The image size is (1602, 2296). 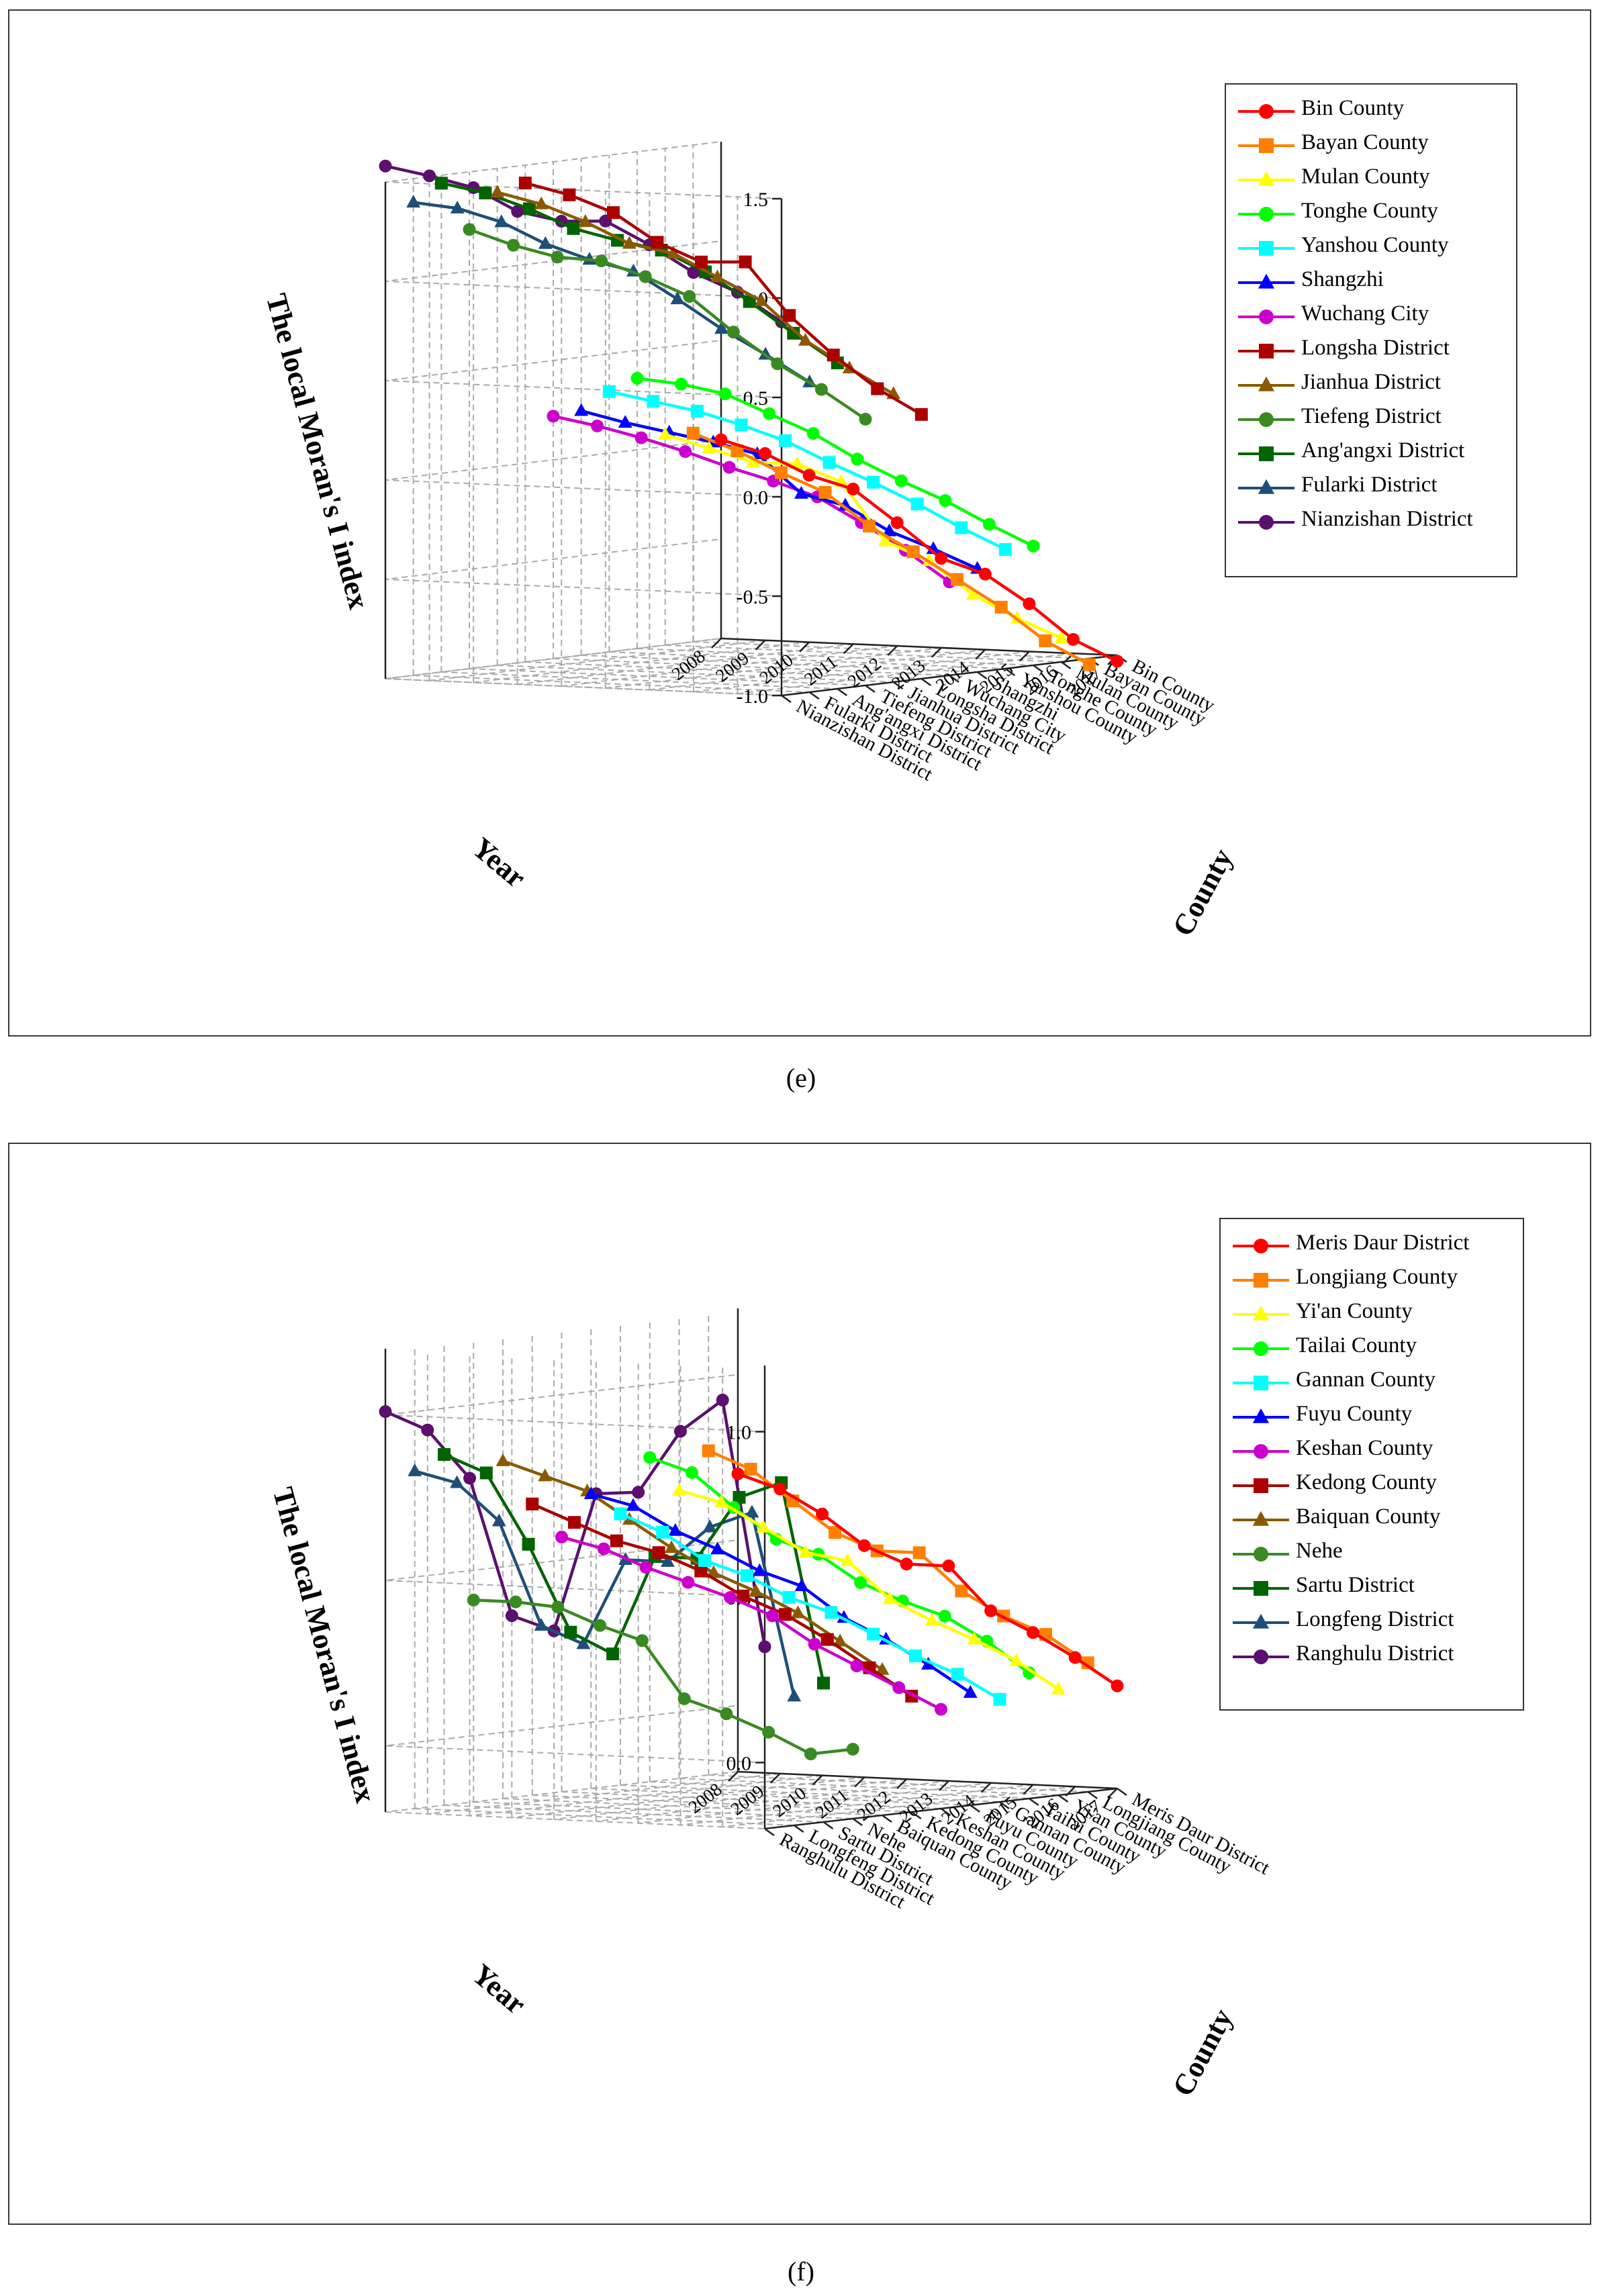 What do you see at coordinates (1371, 282) in the screenshot?
I see `legend-entry: Shangzhi` at bounding box center [1371, 282].